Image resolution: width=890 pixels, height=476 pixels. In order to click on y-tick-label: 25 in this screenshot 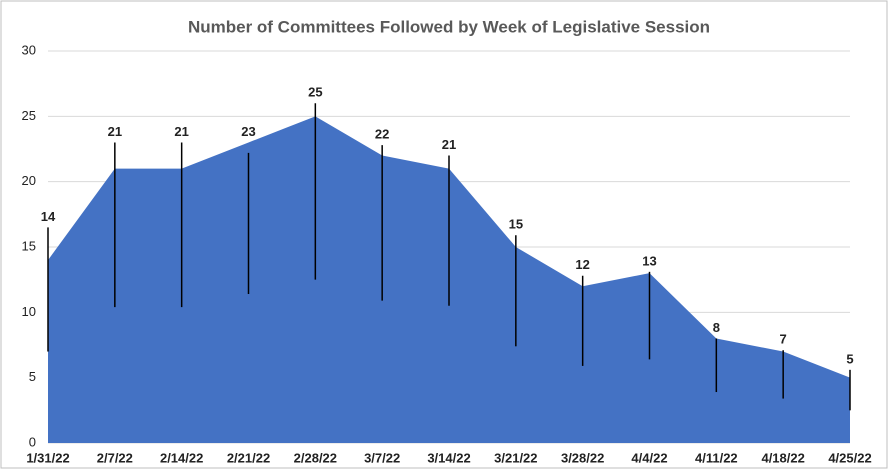, I will do `click(29, 115)`.